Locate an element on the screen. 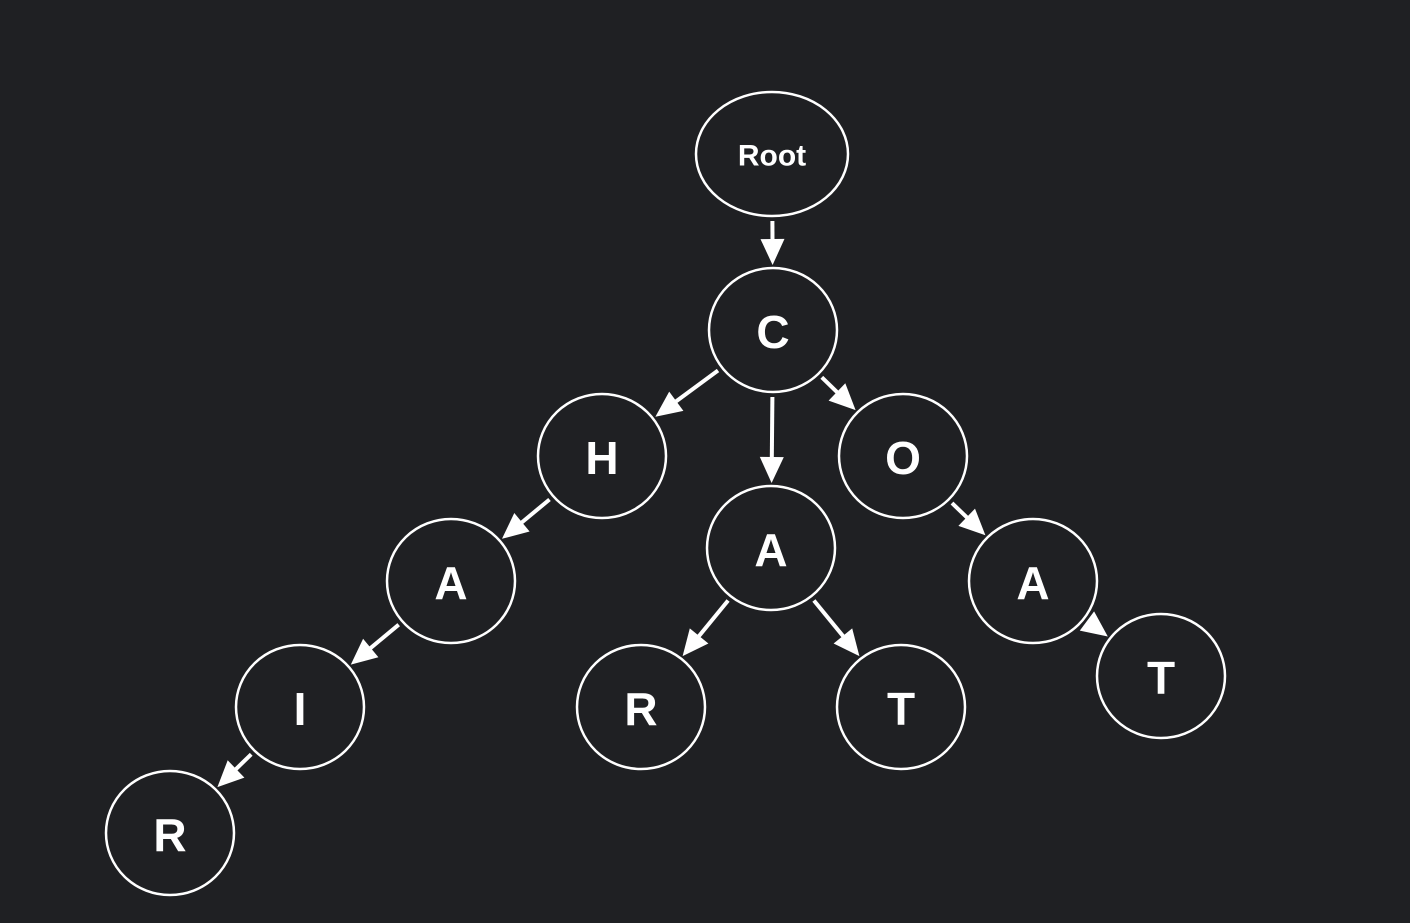  node-label: I is located at coordinates (300, 709).